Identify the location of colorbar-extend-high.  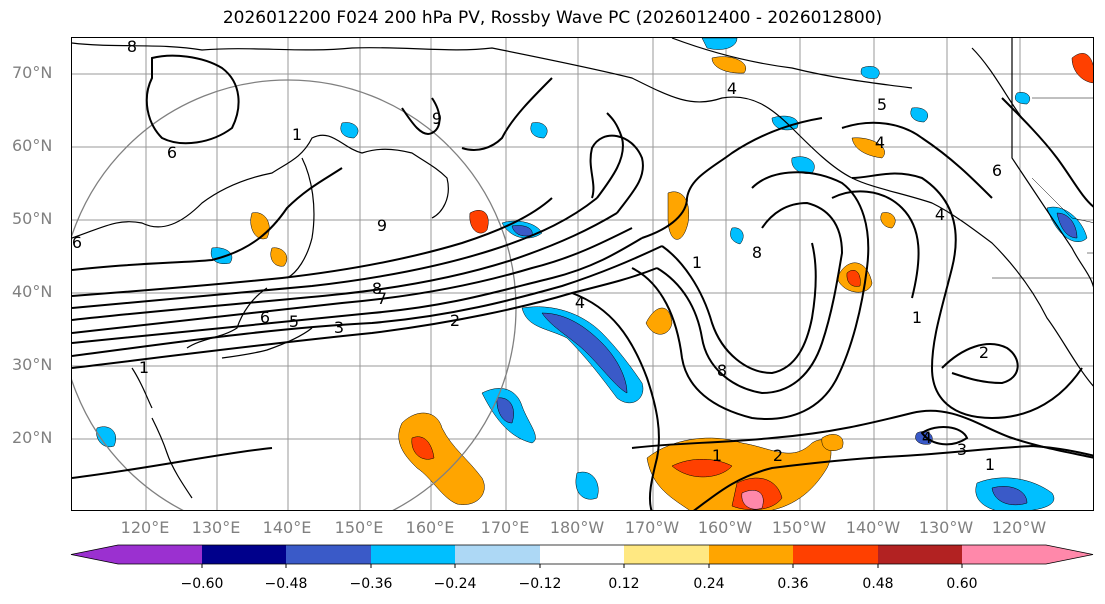
(1069, 554).